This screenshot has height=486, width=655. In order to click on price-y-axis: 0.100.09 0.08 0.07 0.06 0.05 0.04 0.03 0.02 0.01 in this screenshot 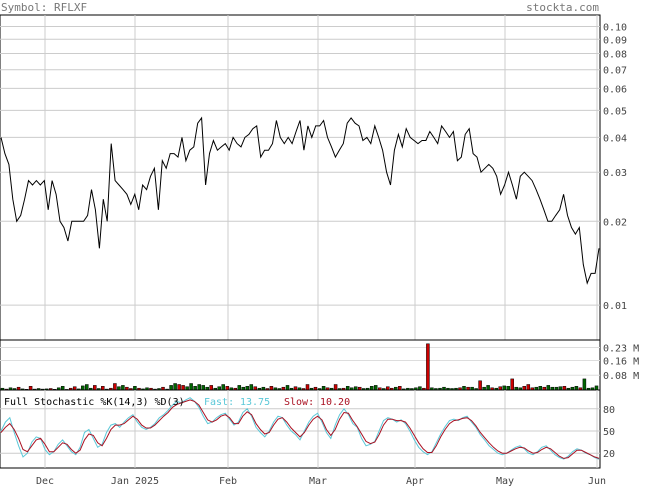, I will do `click(615, 168)`.